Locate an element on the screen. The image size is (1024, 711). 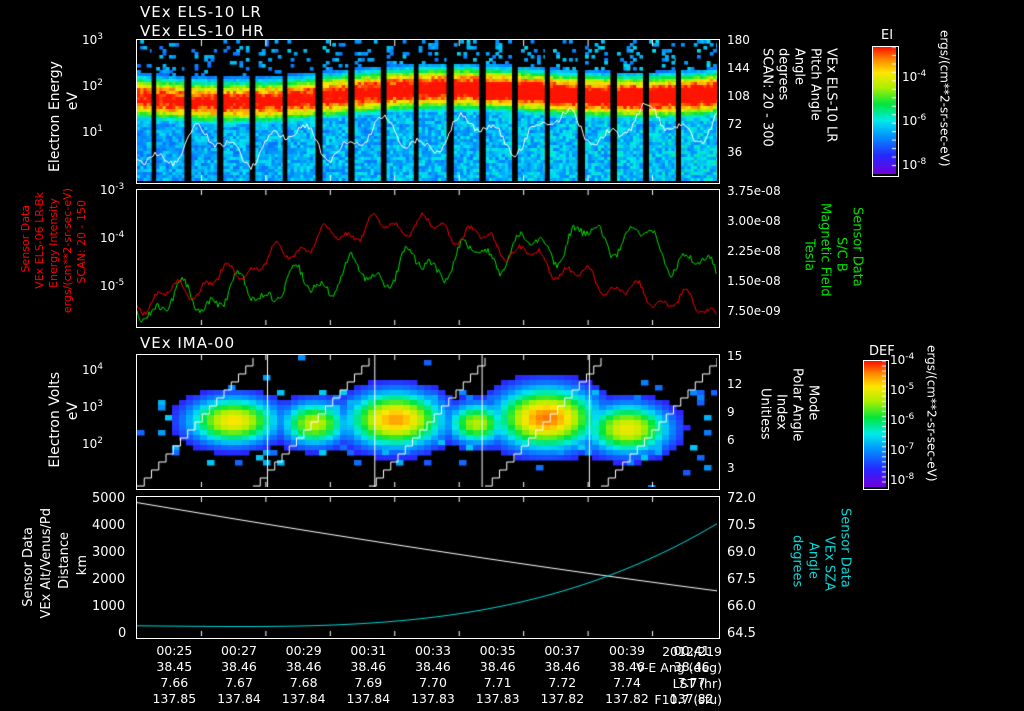
bottom-axis-lst-value: 7.68 is located at coordinates (303, 682).